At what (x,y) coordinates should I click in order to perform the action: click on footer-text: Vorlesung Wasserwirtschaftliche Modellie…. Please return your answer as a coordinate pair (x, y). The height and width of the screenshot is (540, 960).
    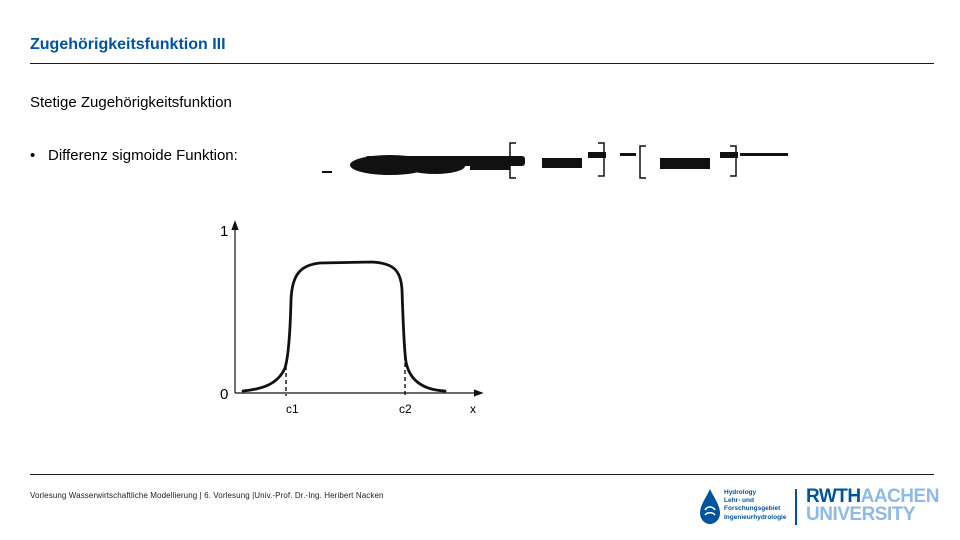
    Looking at the image, I should click on (207, 495).